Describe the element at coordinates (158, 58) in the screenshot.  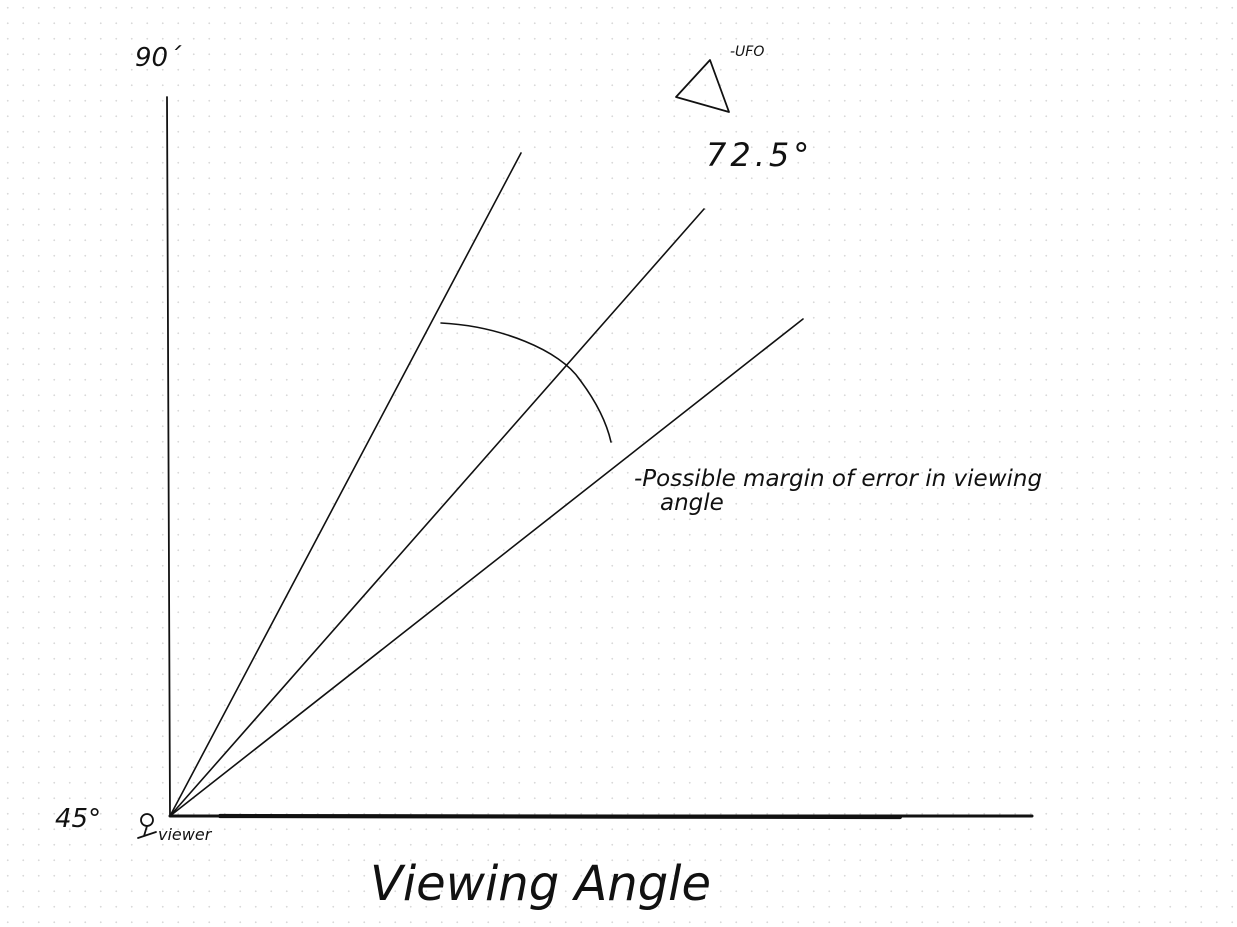
I see `top-angle-label: 90´` at that location.